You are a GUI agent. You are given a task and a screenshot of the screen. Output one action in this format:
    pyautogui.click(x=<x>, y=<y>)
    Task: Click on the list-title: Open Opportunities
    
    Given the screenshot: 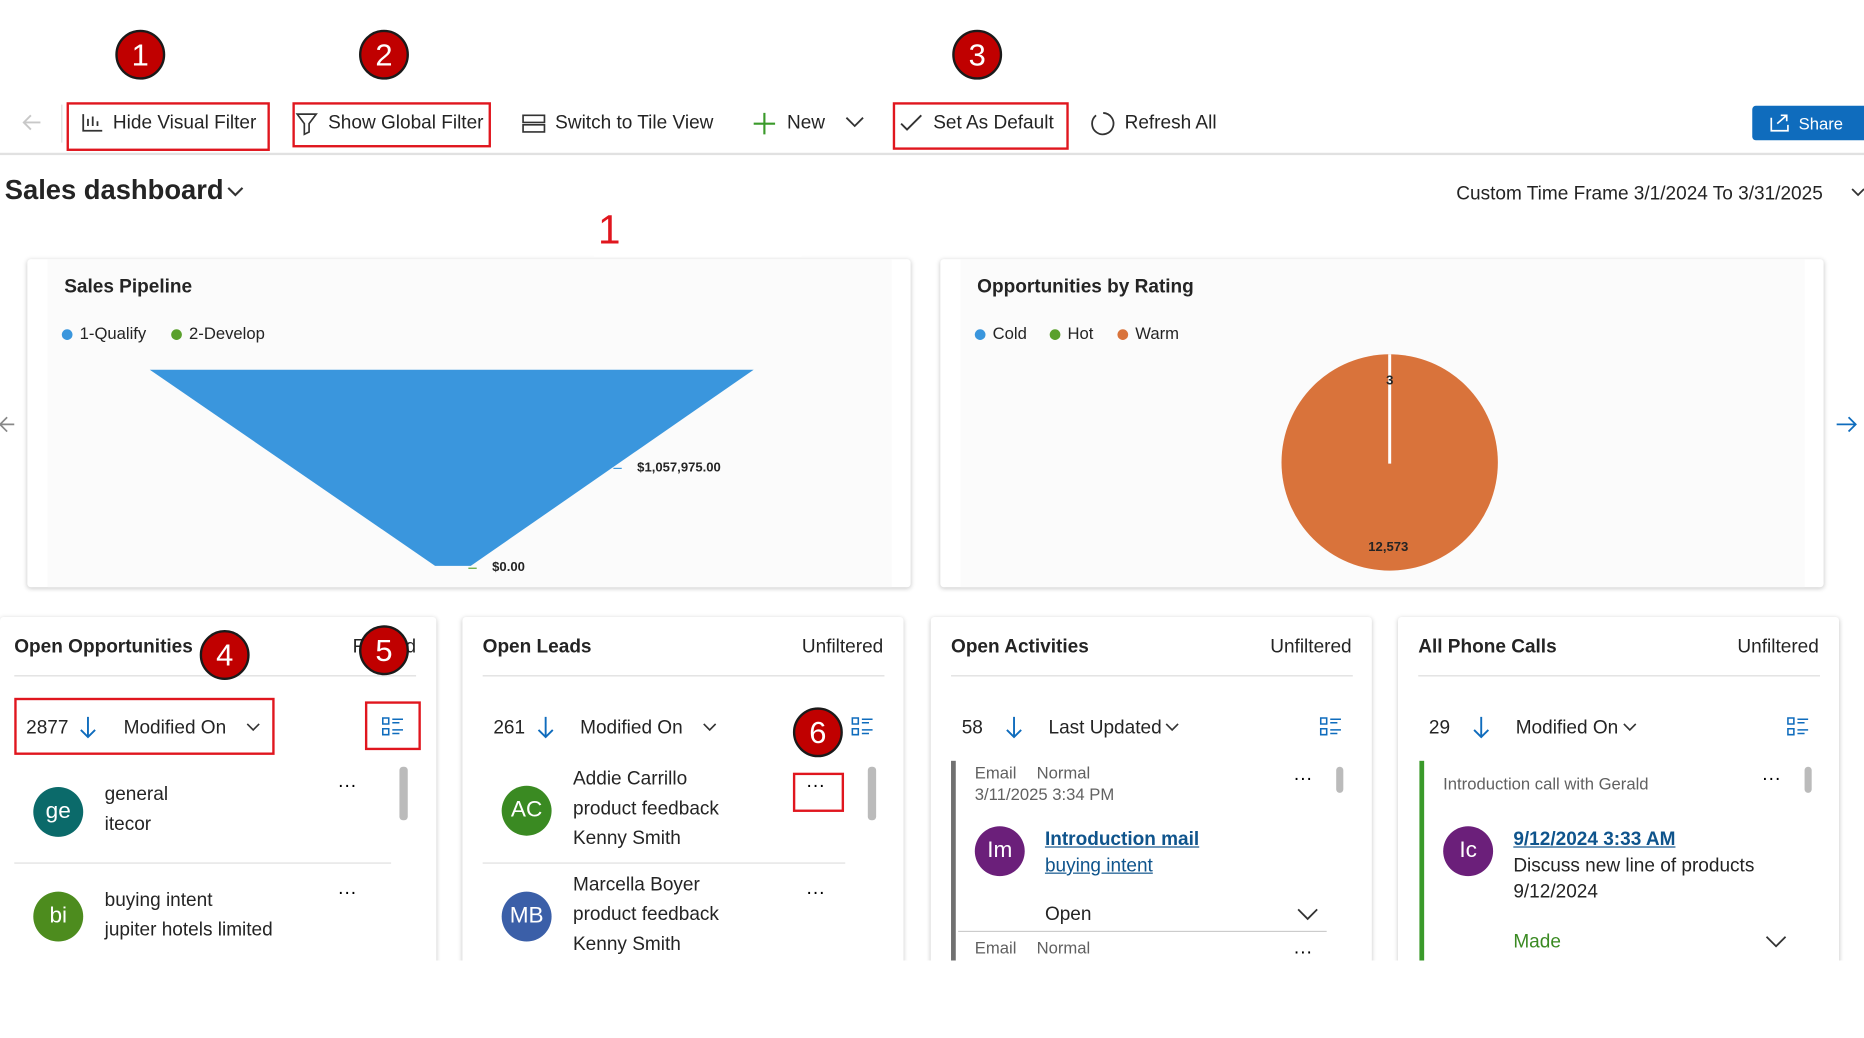 What is the action you would take?
    pyautogui.click(x=103, y=647)
    